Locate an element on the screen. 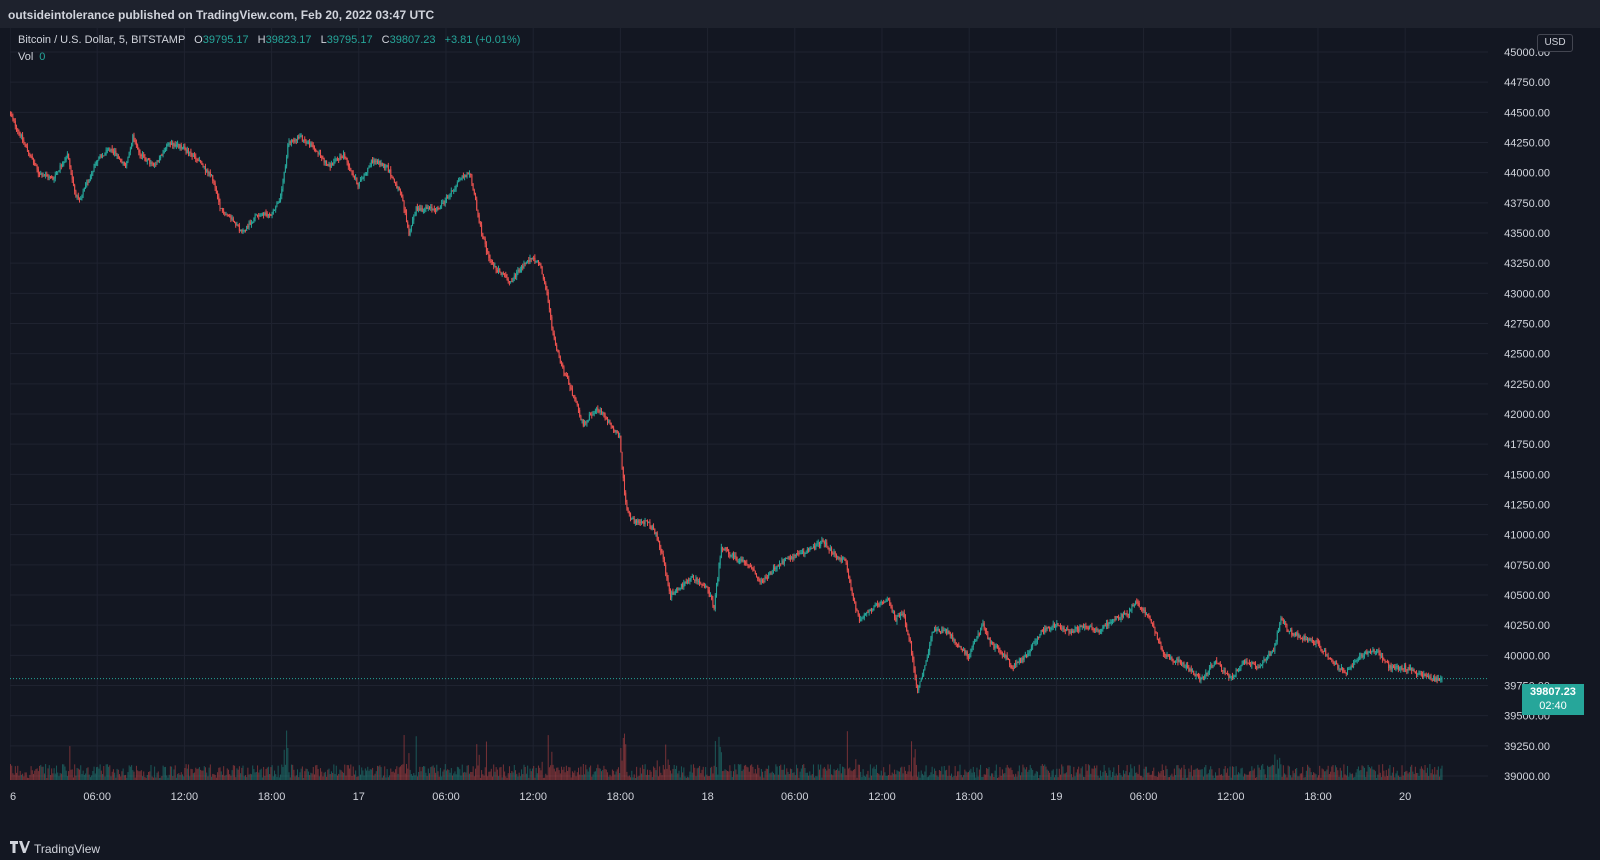 The width and height of the screenshot is (1600, 860). price-tick-label: 42250.00 is located at coordinates (1527, 385).